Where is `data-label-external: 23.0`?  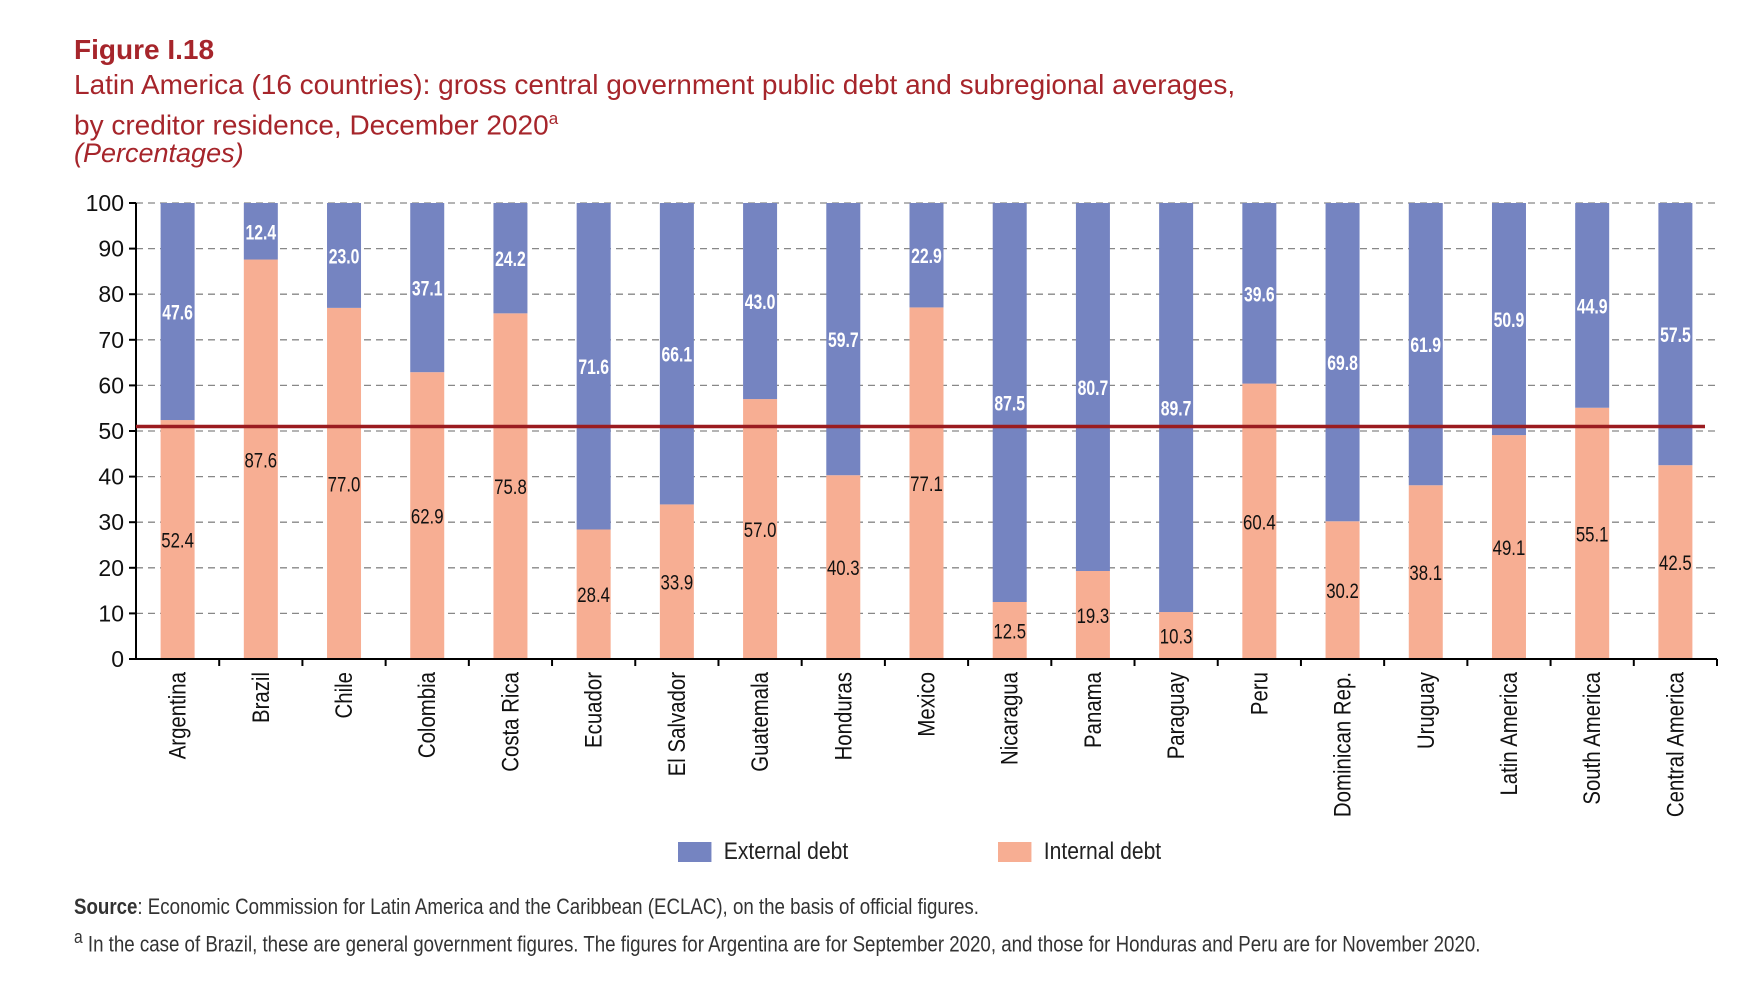
data-label-external: 23.0 is located at coordinates (344, 256).